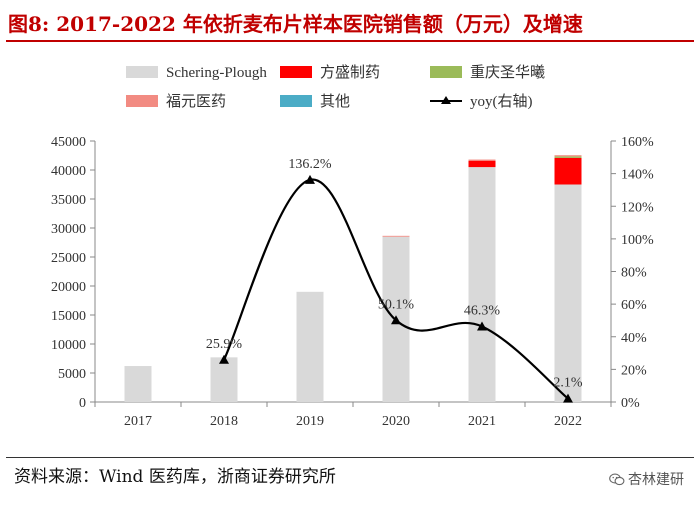 The width and height of the screenshot is (700, 511). What do you see at coordinates (396, 320) in the screenshot?
I see `yoy-marker-2020` at bounding box center [396, 320].